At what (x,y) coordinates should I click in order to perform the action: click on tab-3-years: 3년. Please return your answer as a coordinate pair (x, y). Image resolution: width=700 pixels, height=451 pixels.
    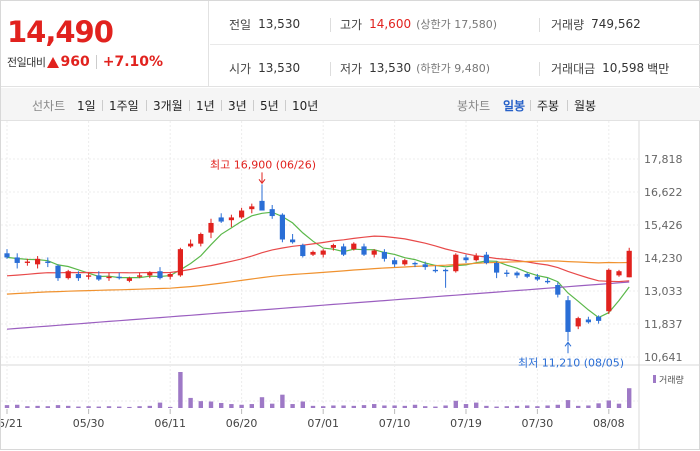
    Looking at the image, I should click on (237, 106).